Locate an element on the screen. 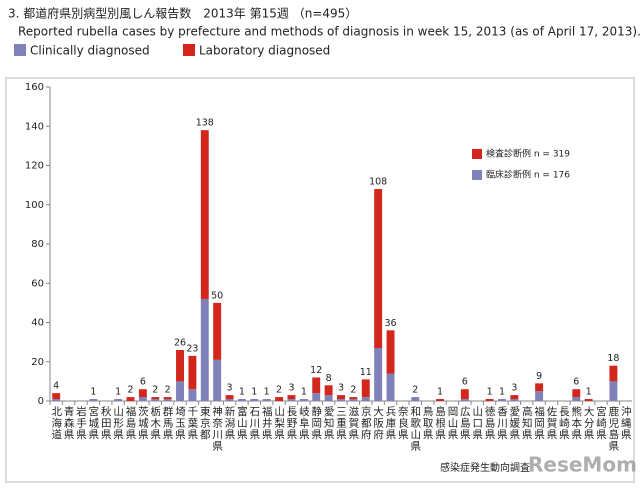 The image size is (640, 490). y-tick-label: 20 is located at coordinates (37, 362).